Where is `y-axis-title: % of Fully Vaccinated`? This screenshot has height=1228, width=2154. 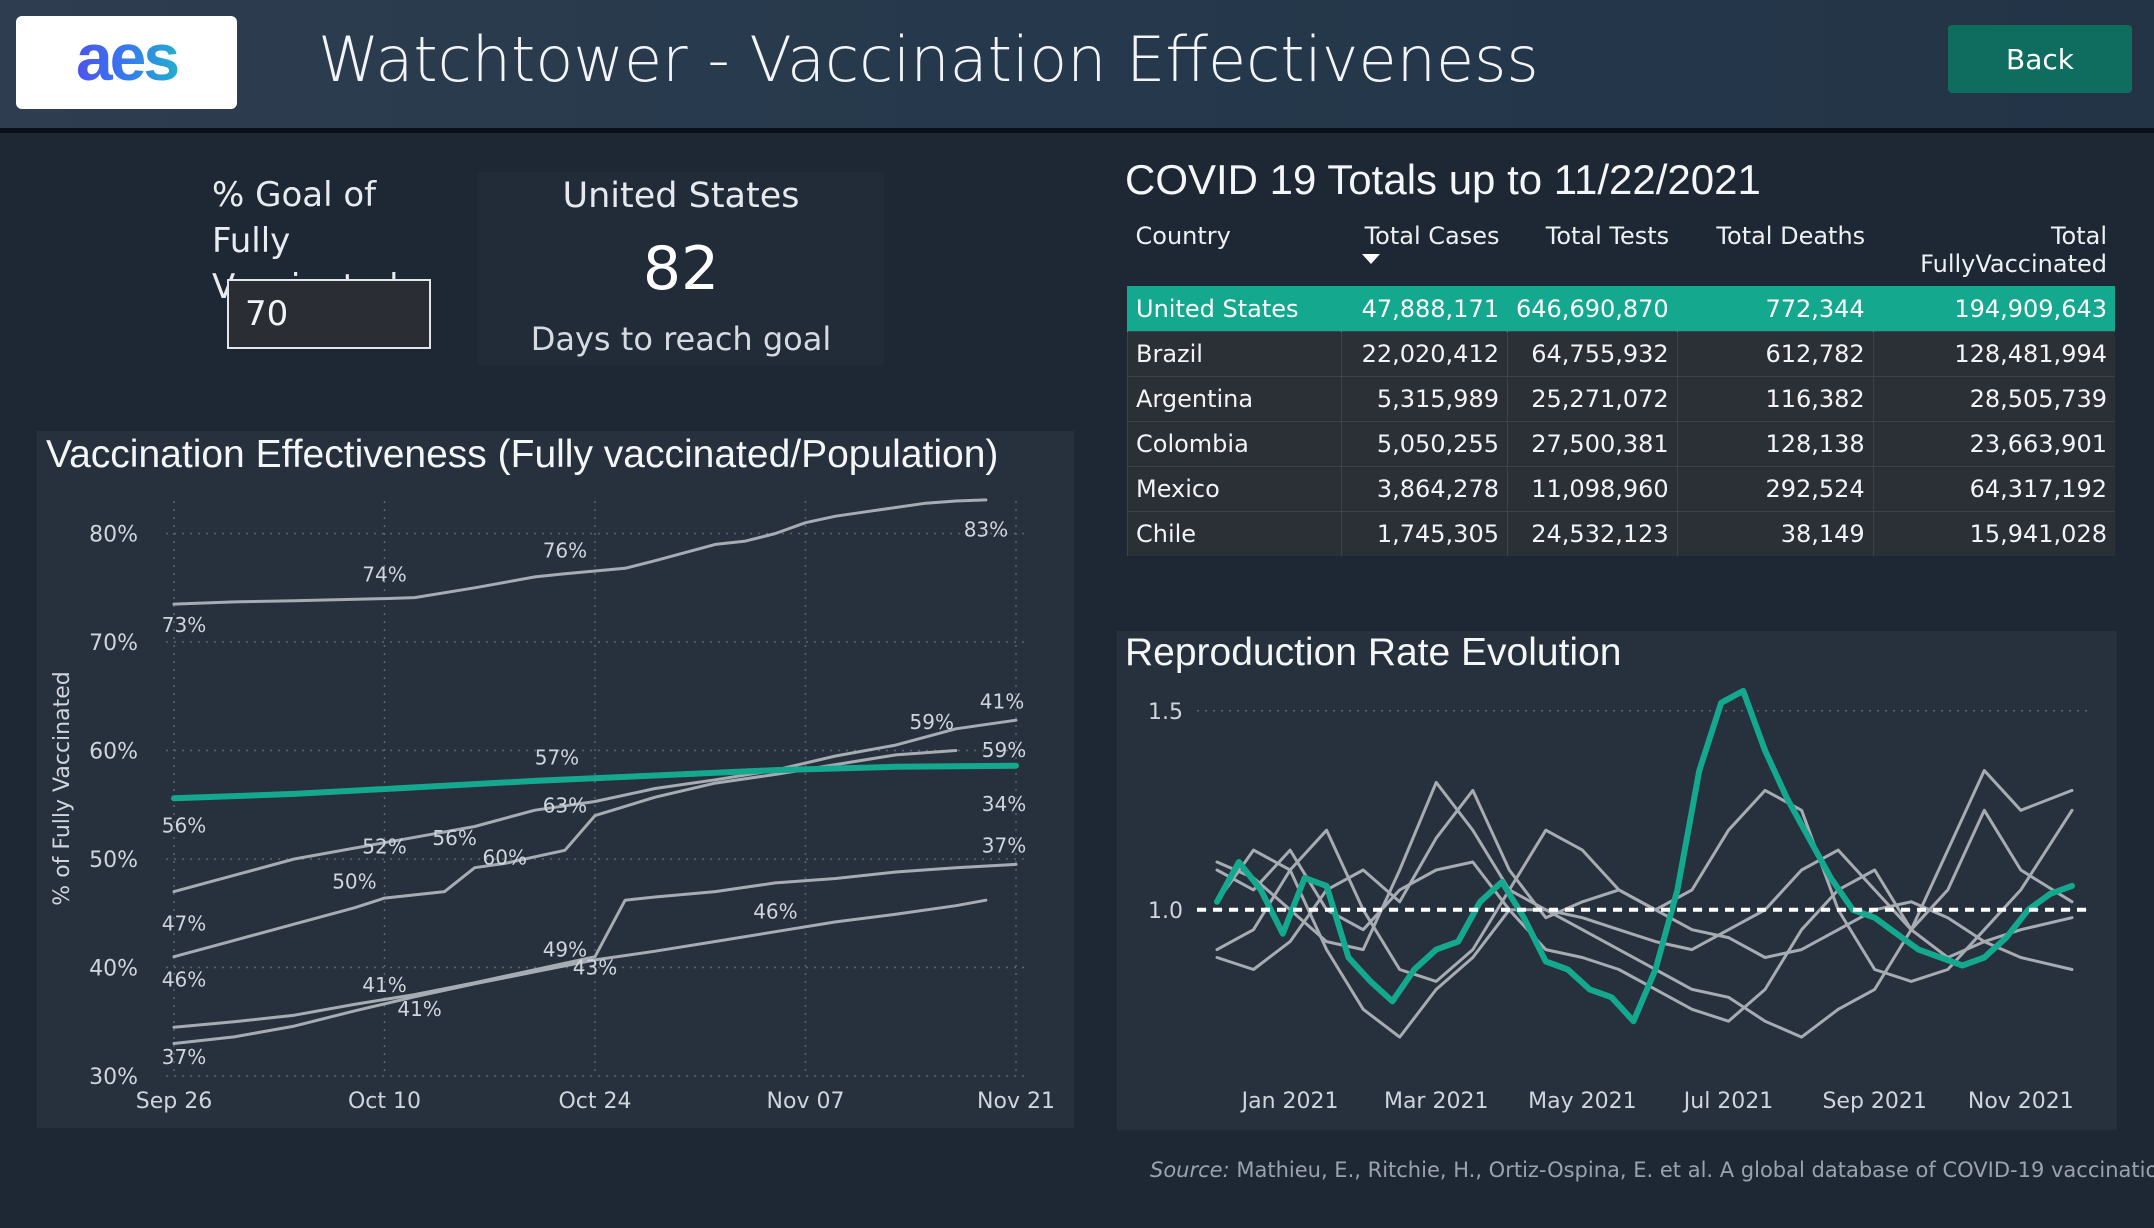 y-axis-title: % of Fully Vaccinated is located at coordinates (62, 788).